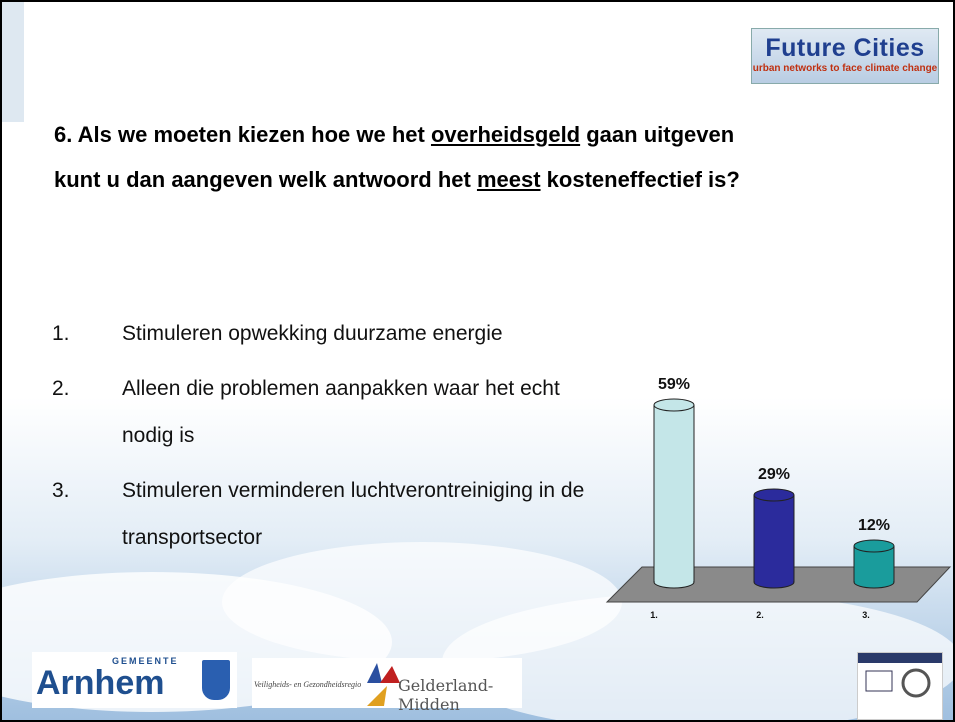  I want to click on value-label: 12%, so click(874, 525).